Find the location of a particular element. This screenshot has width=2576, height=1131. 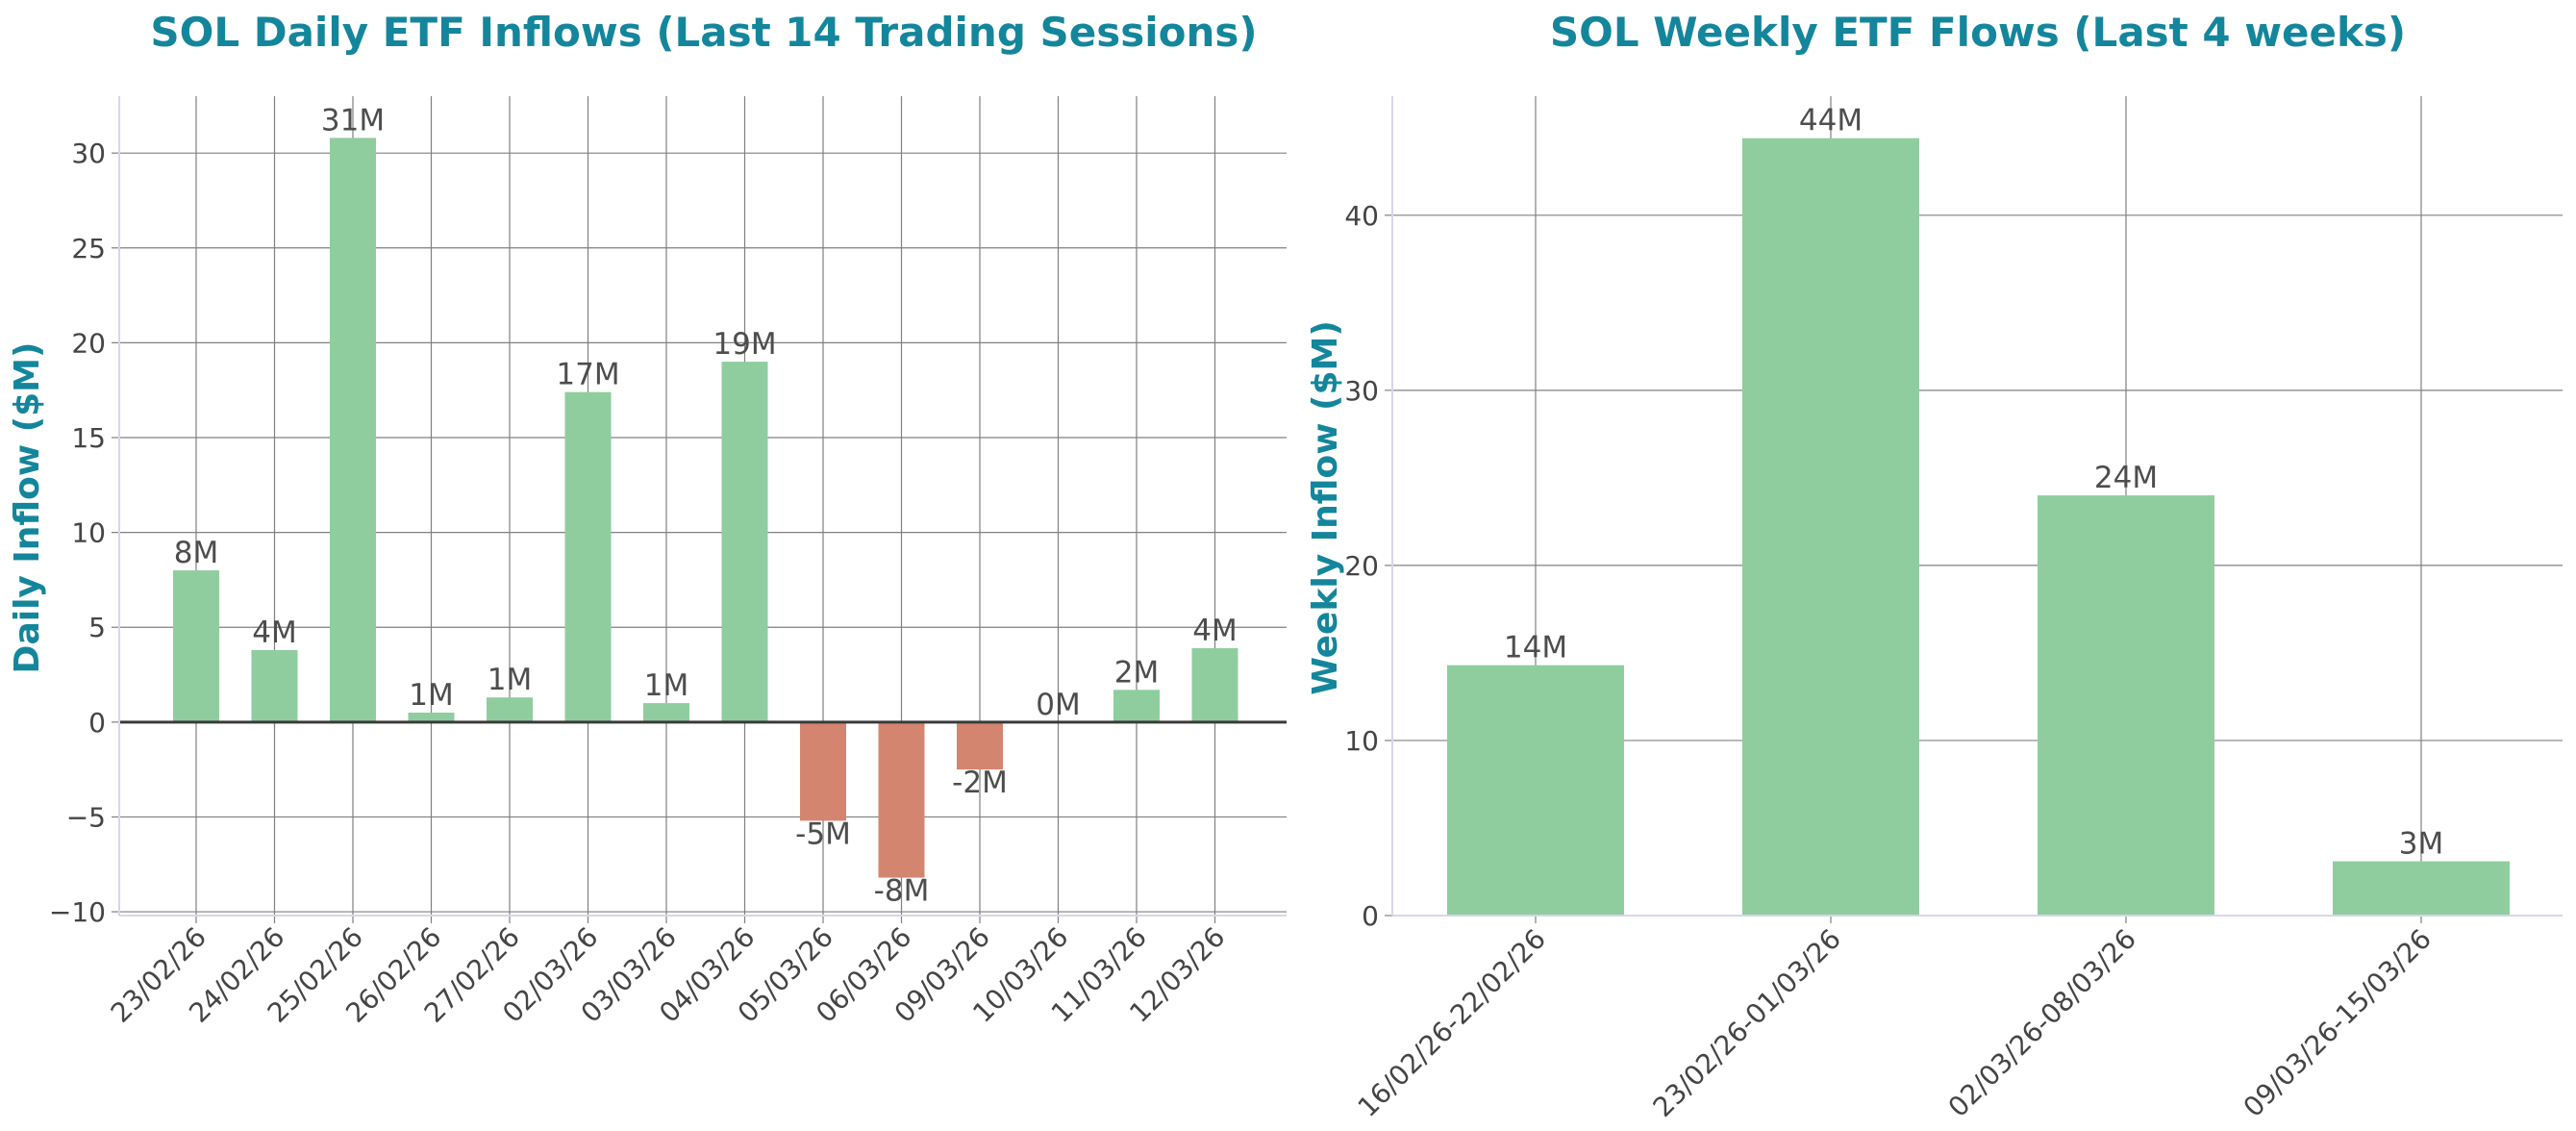

daily-y-tick-label: 0 is located at coordinates (97, 723).